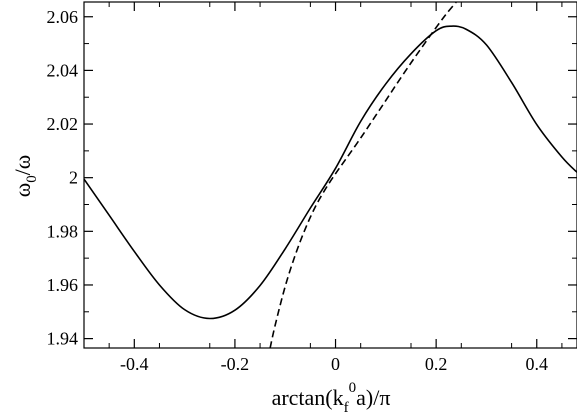 The height and width of the screenshot is (412, 577). What do you see at coordinates (25, 176) in the screenshot?
I see `y-axis-title: ω0/ω` at bounding box center [25, 176].